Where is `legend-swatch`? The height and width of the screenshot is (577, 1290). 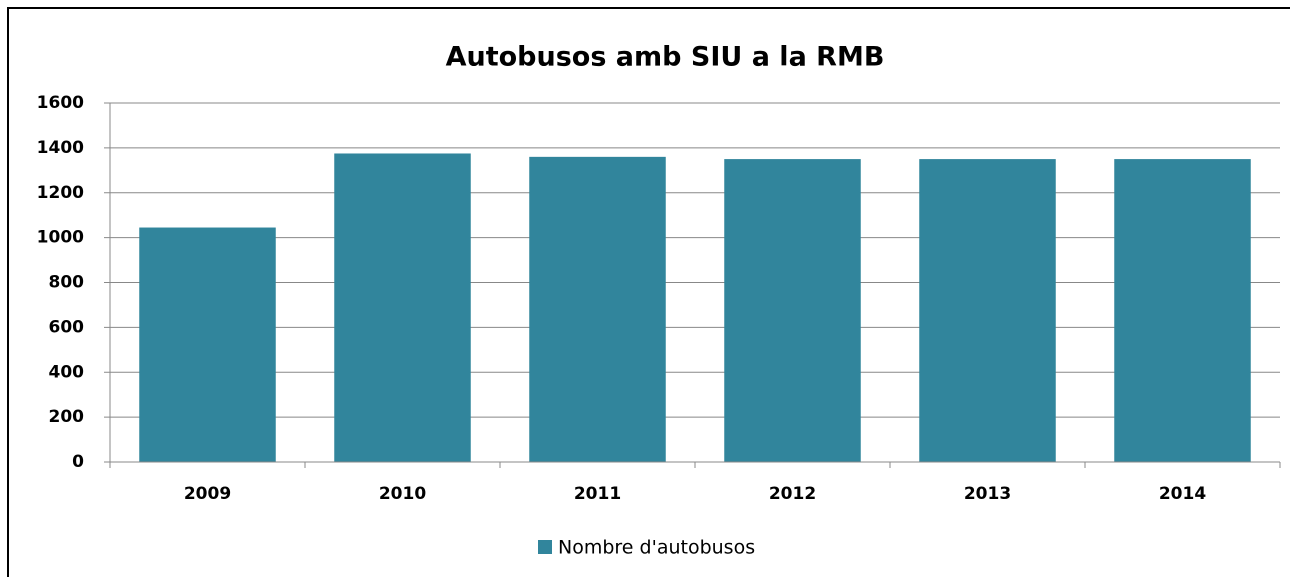 legend-swatch is located at coordinates (545, 547).